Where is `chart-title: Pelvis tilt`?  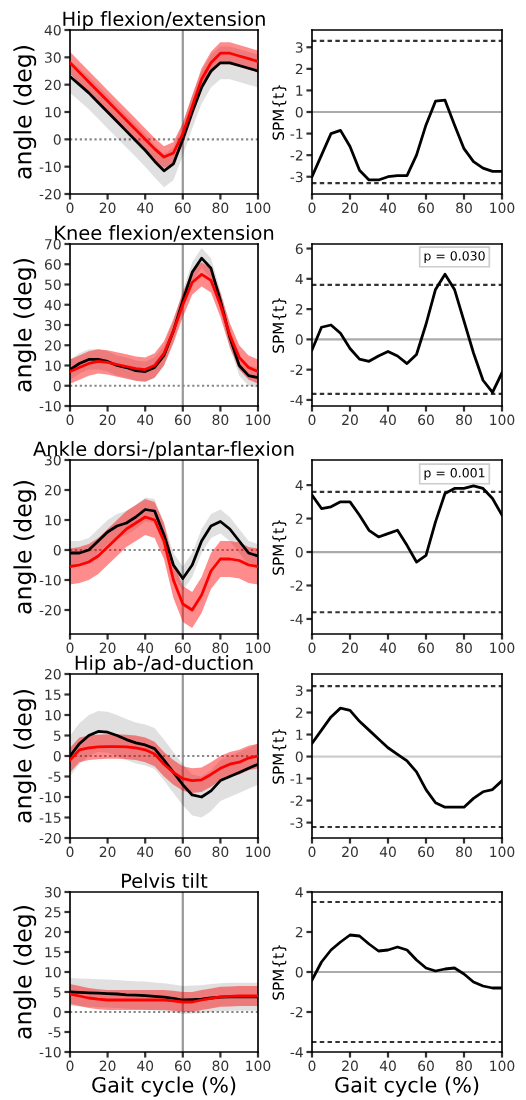
chart-title: Pelvis tilt is located at coordinates (165, 881).